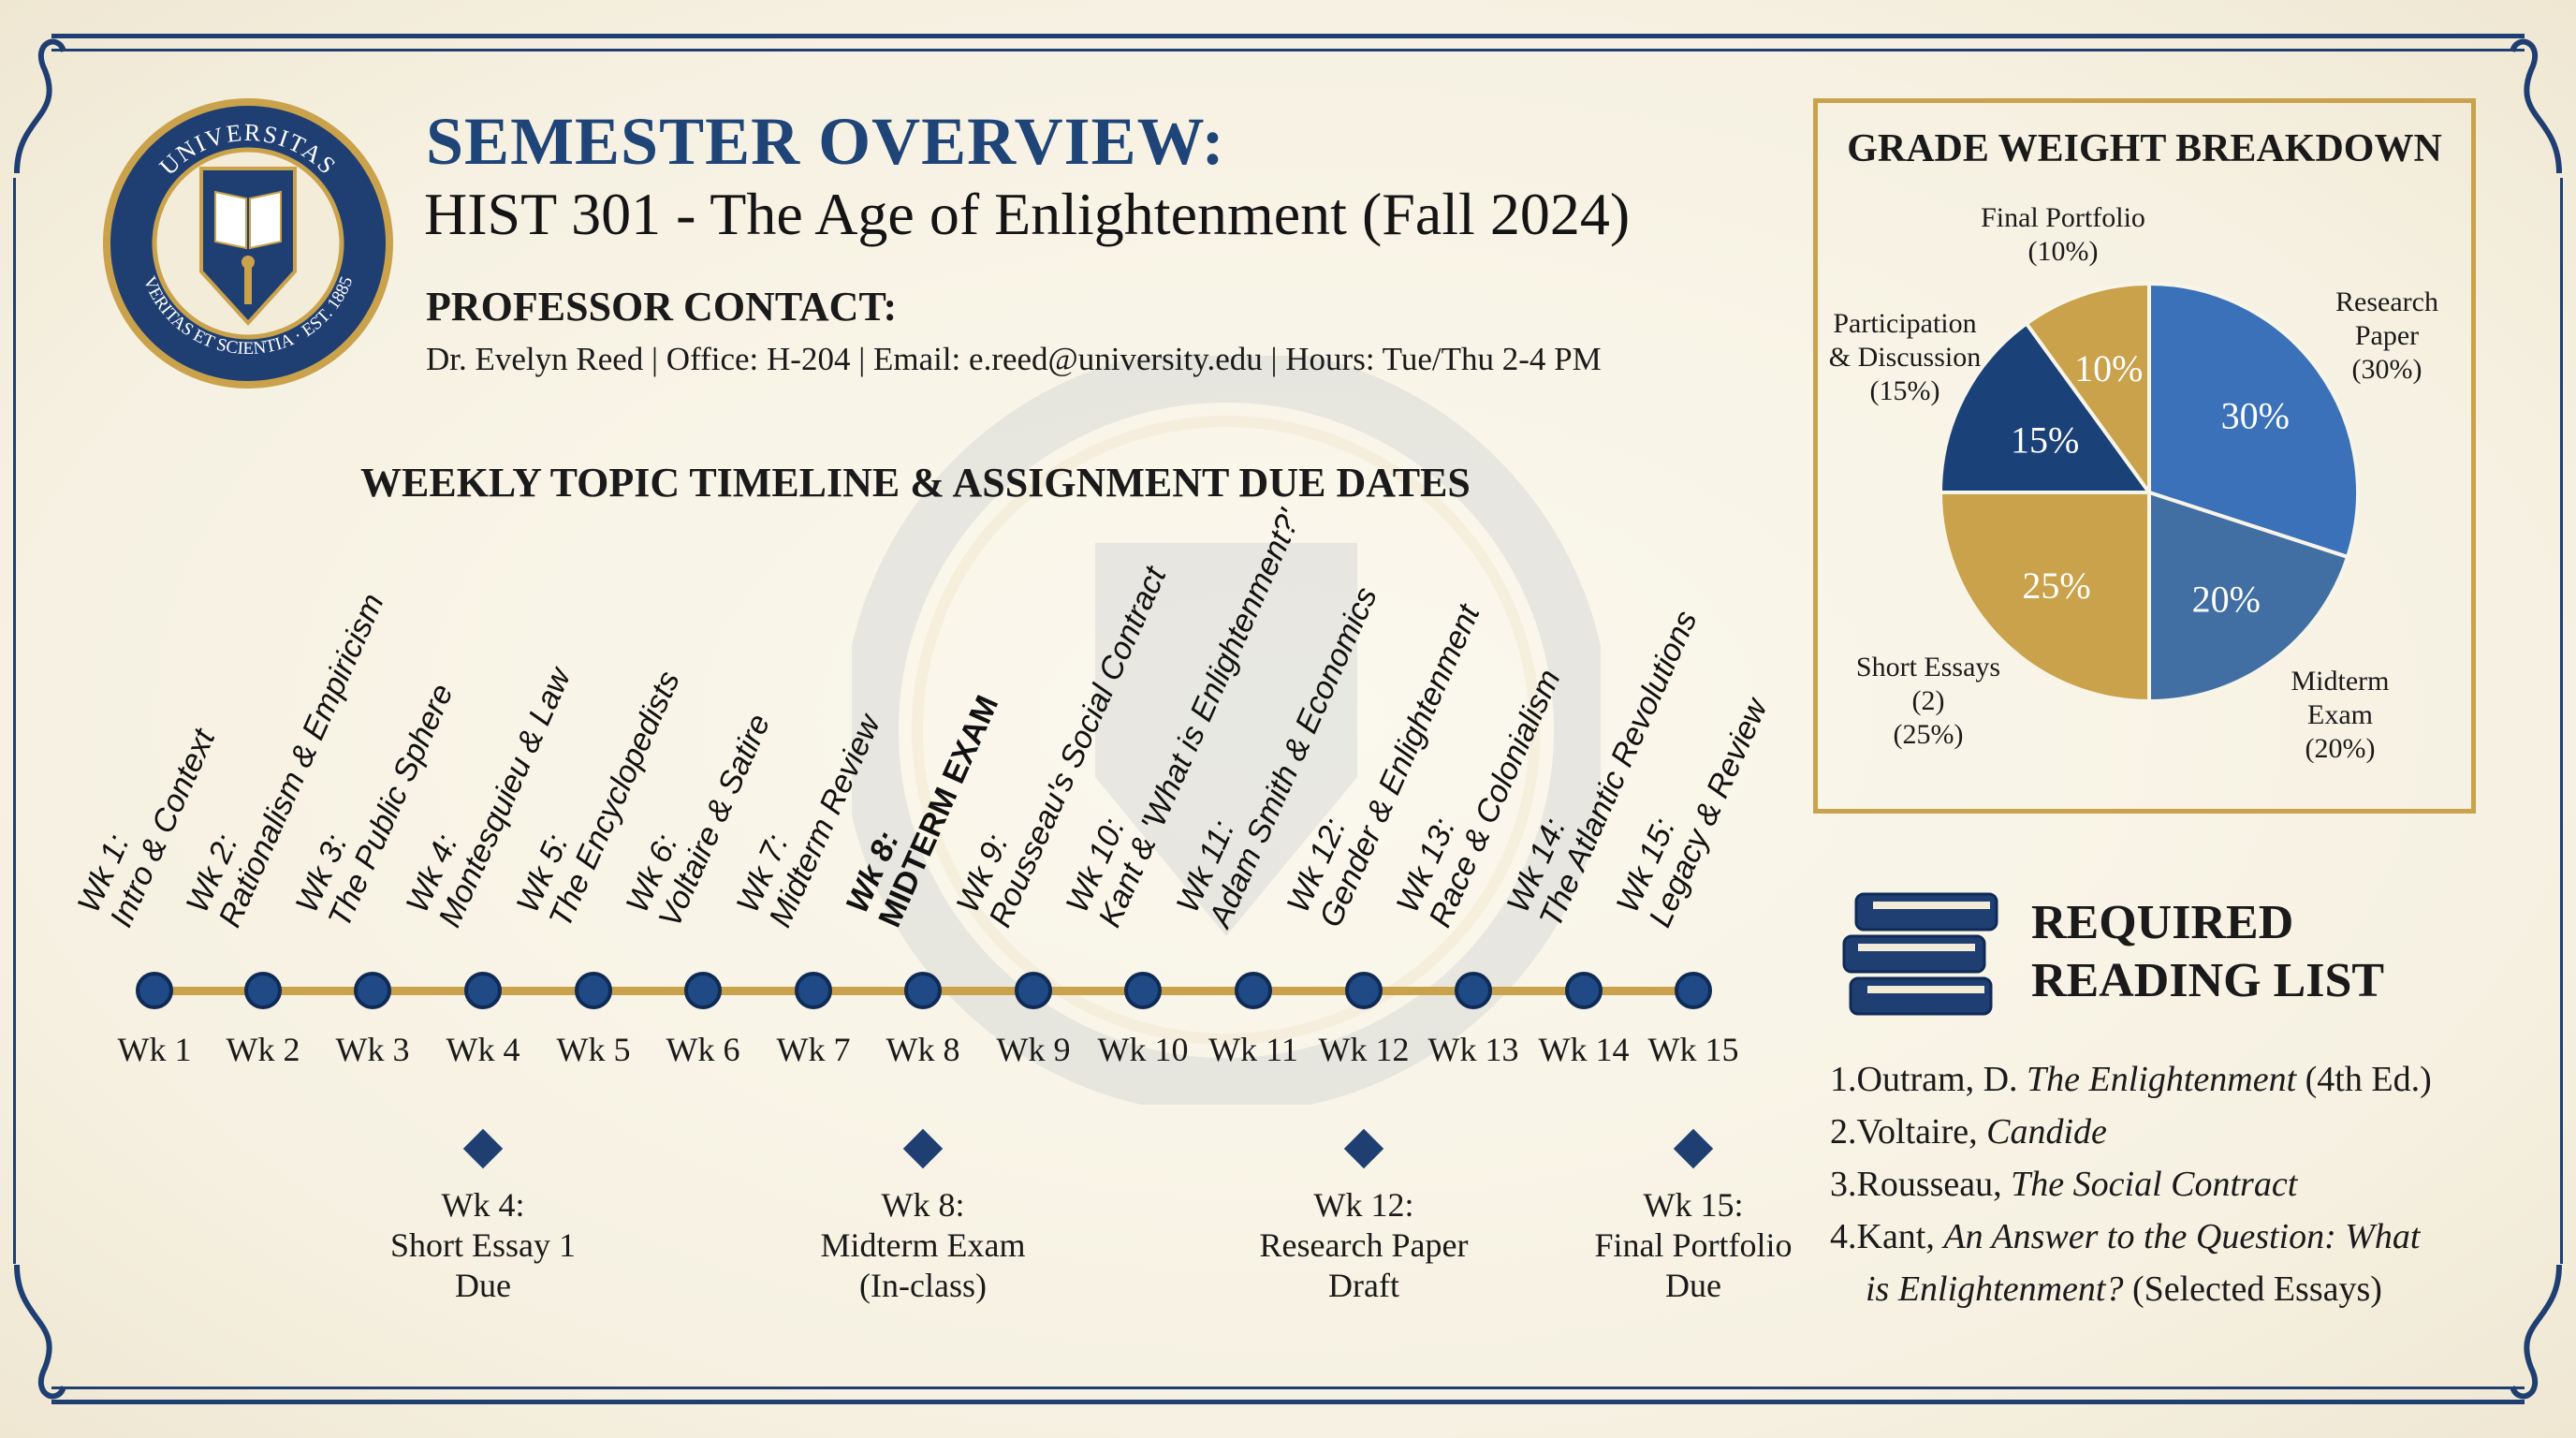  What do you see at coordinates (2108, 368) in the screenshot?
I see `pie-data-label: 10%` at bounding box center [2108, 368].